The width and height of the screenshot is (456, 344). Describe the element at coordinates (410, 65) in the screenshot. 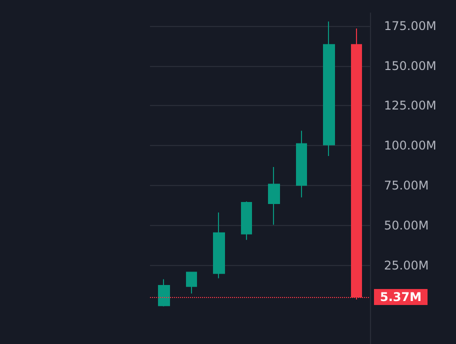

I see `y-tick-label: 150.00M` at that location.